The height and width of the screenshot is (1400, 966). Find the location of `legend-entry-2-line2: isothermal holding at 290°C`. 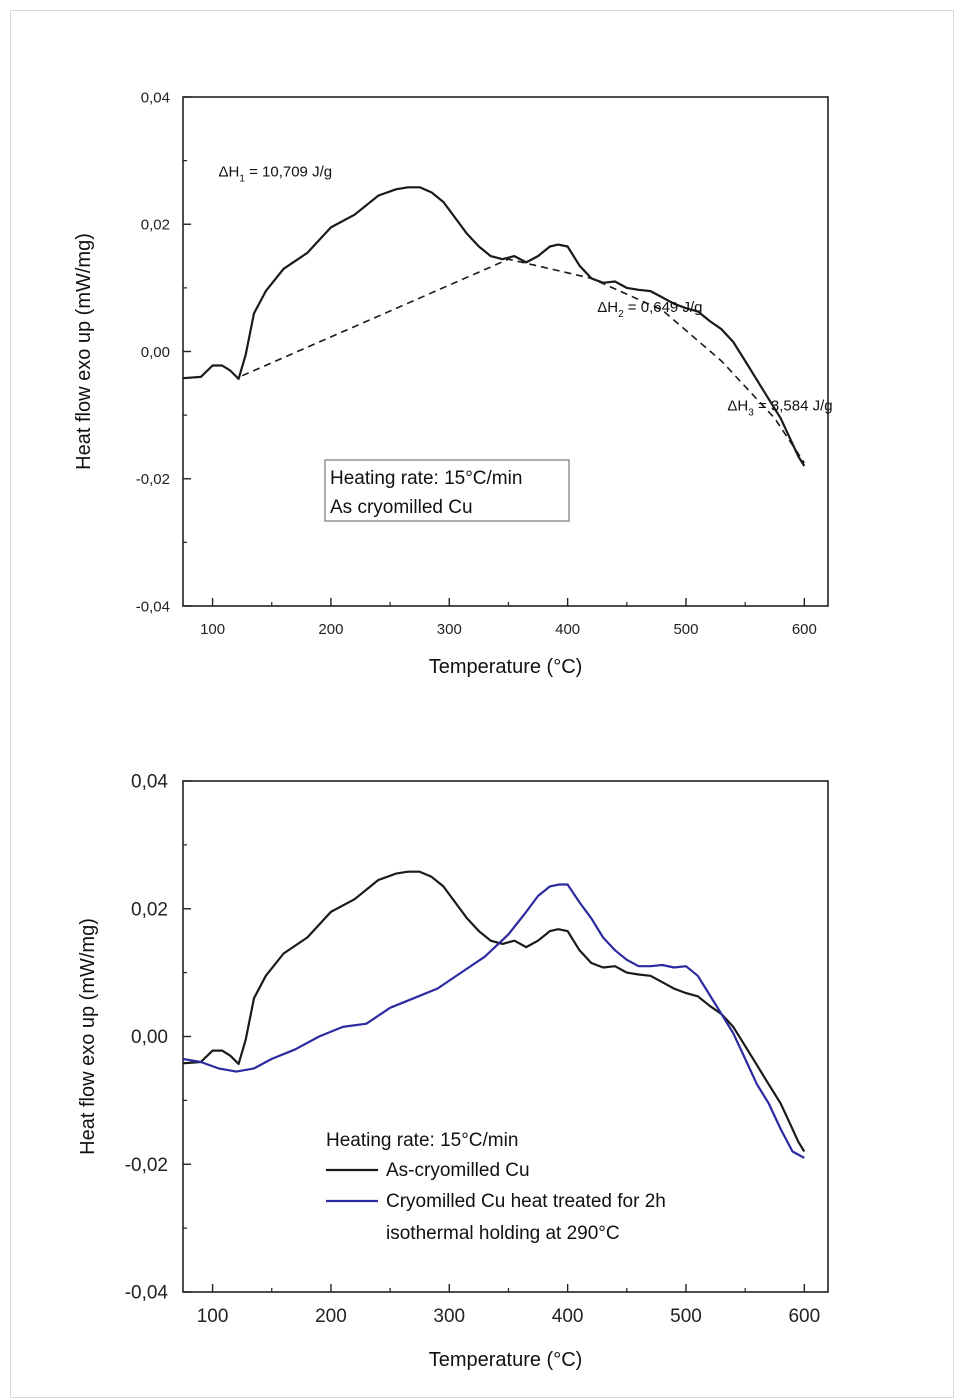

legend-entry-2-line2: isothermal holding at 290°C is located at coordinates (503, 1233).